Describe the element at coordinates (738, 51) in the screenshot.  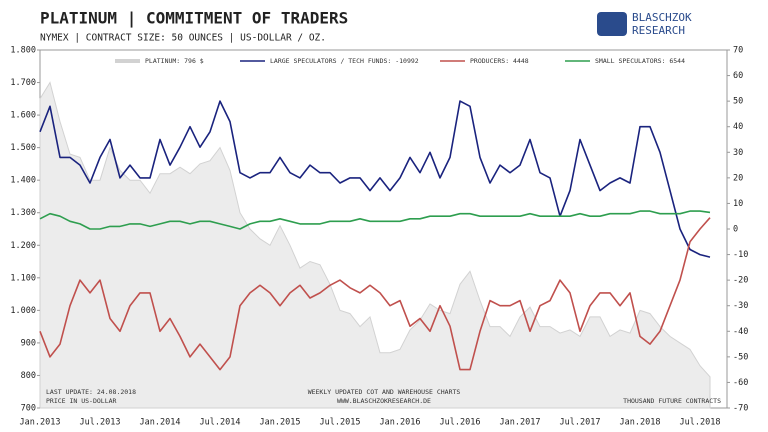
I see `y2-tick-label: 70` at that location.